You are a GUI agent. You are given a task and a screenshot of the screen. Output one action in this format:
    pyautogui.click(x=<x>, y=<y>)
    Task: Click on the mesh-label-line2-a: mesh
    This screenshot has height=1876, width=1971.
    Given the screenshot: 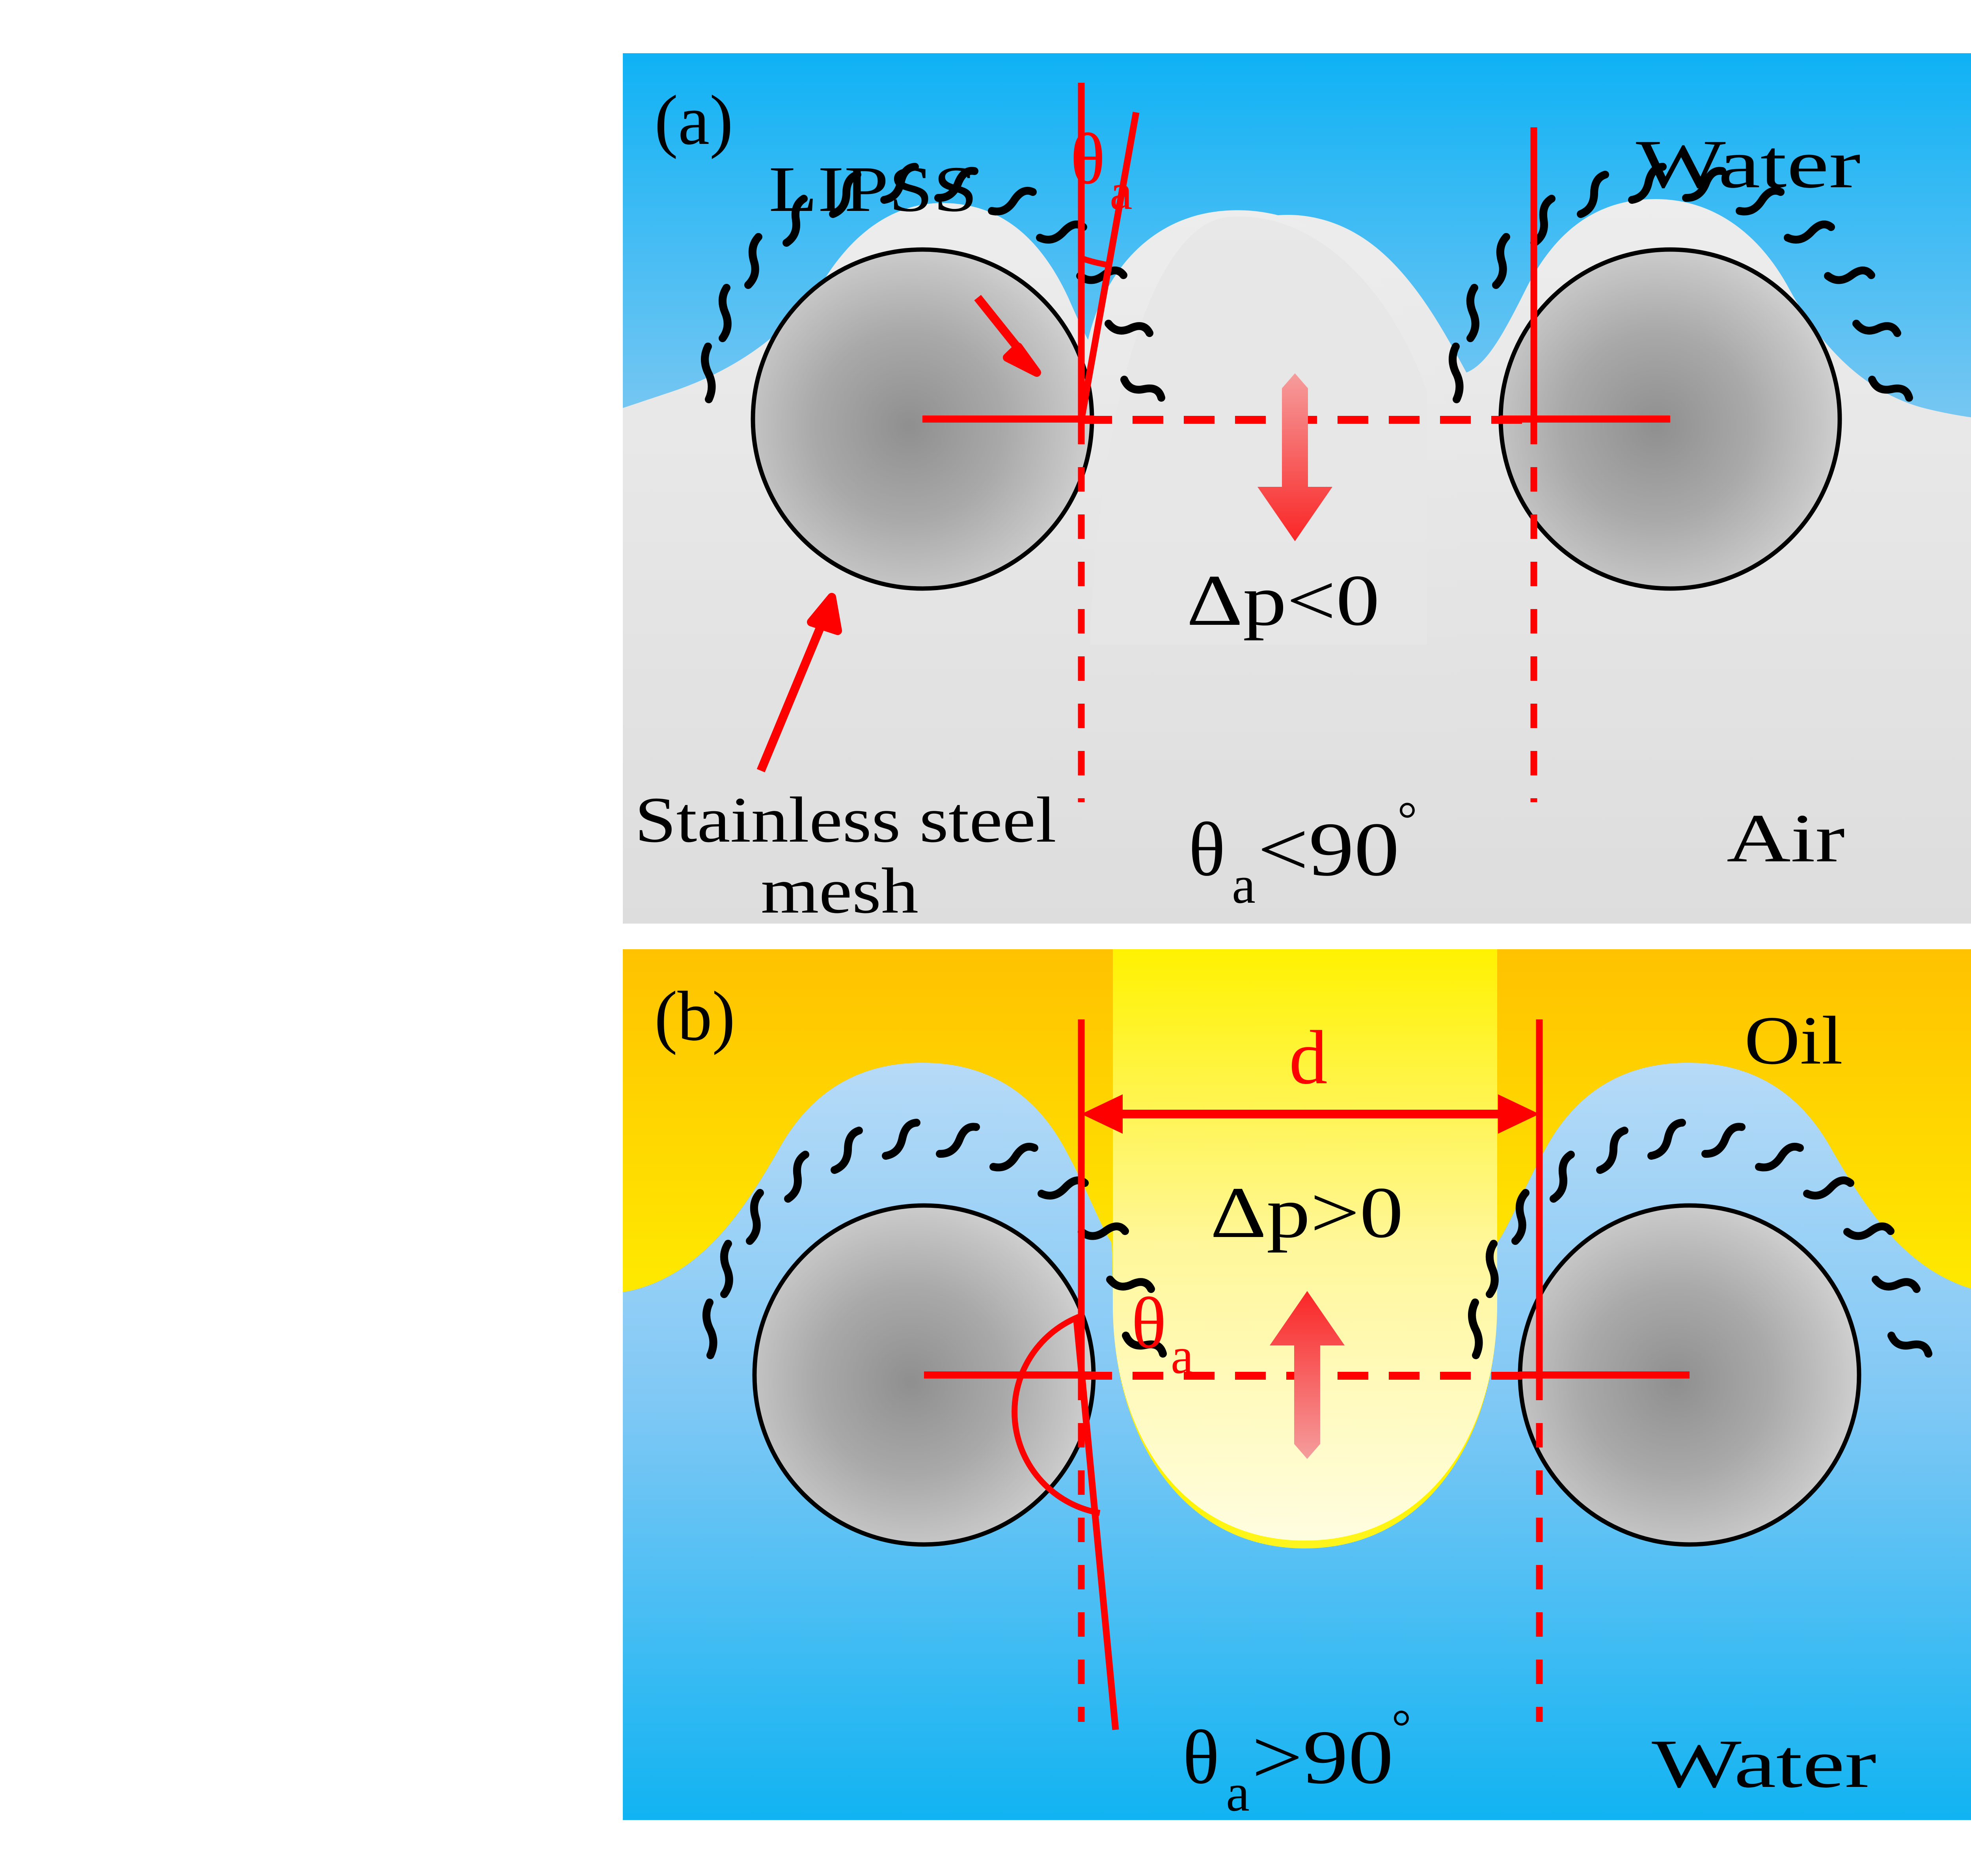 What is the action you would take?
    pyautogui.click(x=839, y=889)
    